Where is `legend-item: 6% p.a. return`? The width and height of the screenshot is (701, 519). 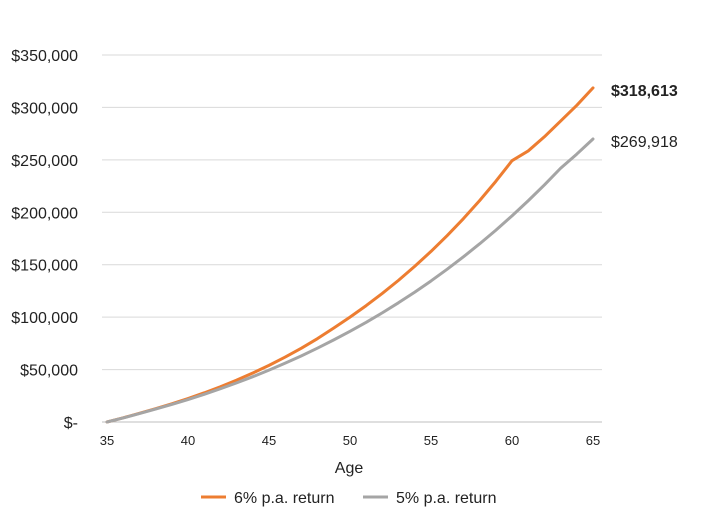 legend-item: 6% p.a. return is located at coordinates (268, 498).